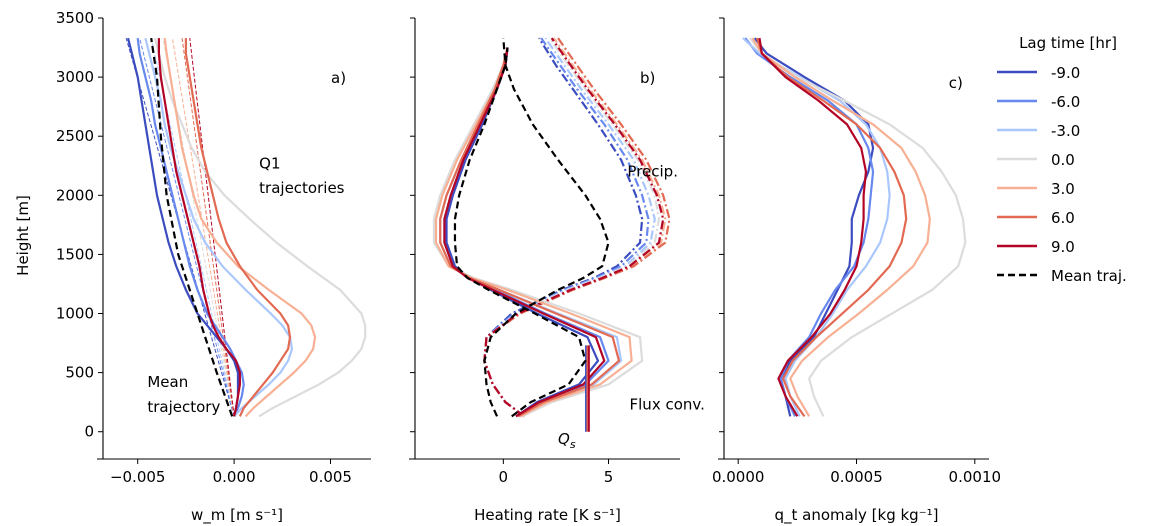 The width and height of the screenshot is (1151, 526). What do you see at coordinates (234, 477) in the screenshot?
I see `x-tick-label: 0.000` at bounding box center [234, 477].